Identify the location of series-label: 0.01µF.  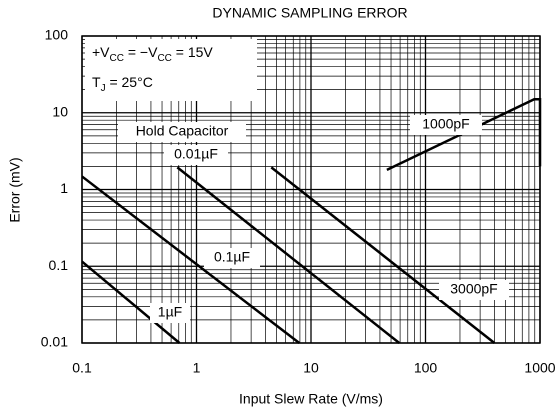
(196, 154).